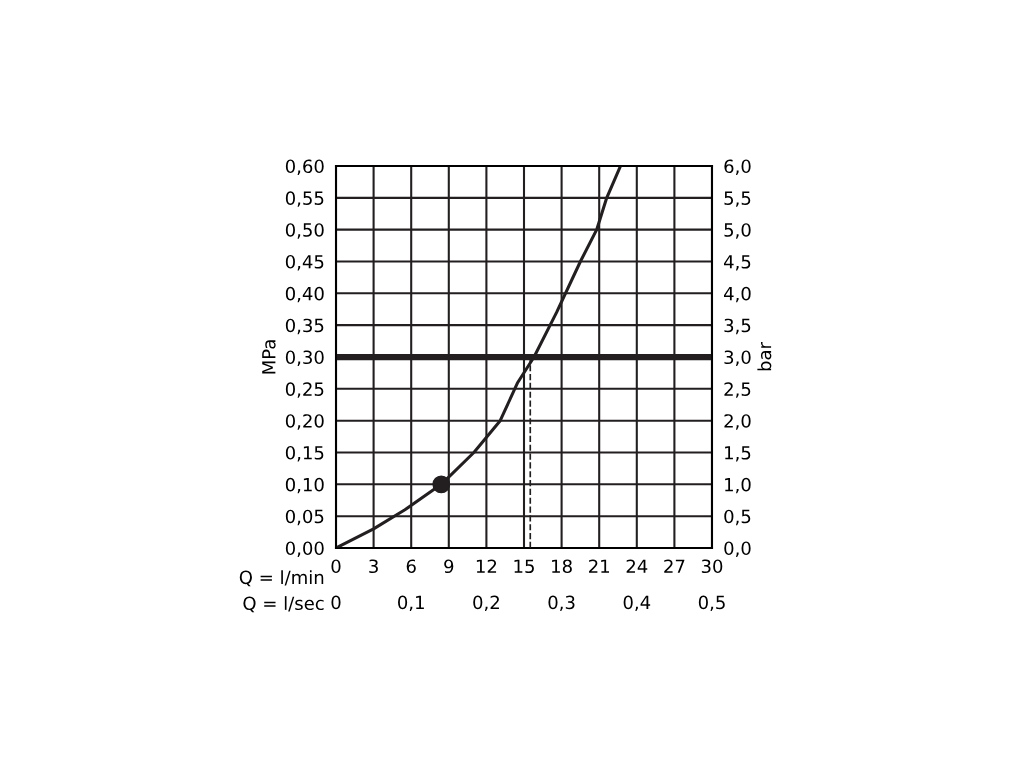  I want to click on y2-tick-label: 2,0, so click(737, 422).